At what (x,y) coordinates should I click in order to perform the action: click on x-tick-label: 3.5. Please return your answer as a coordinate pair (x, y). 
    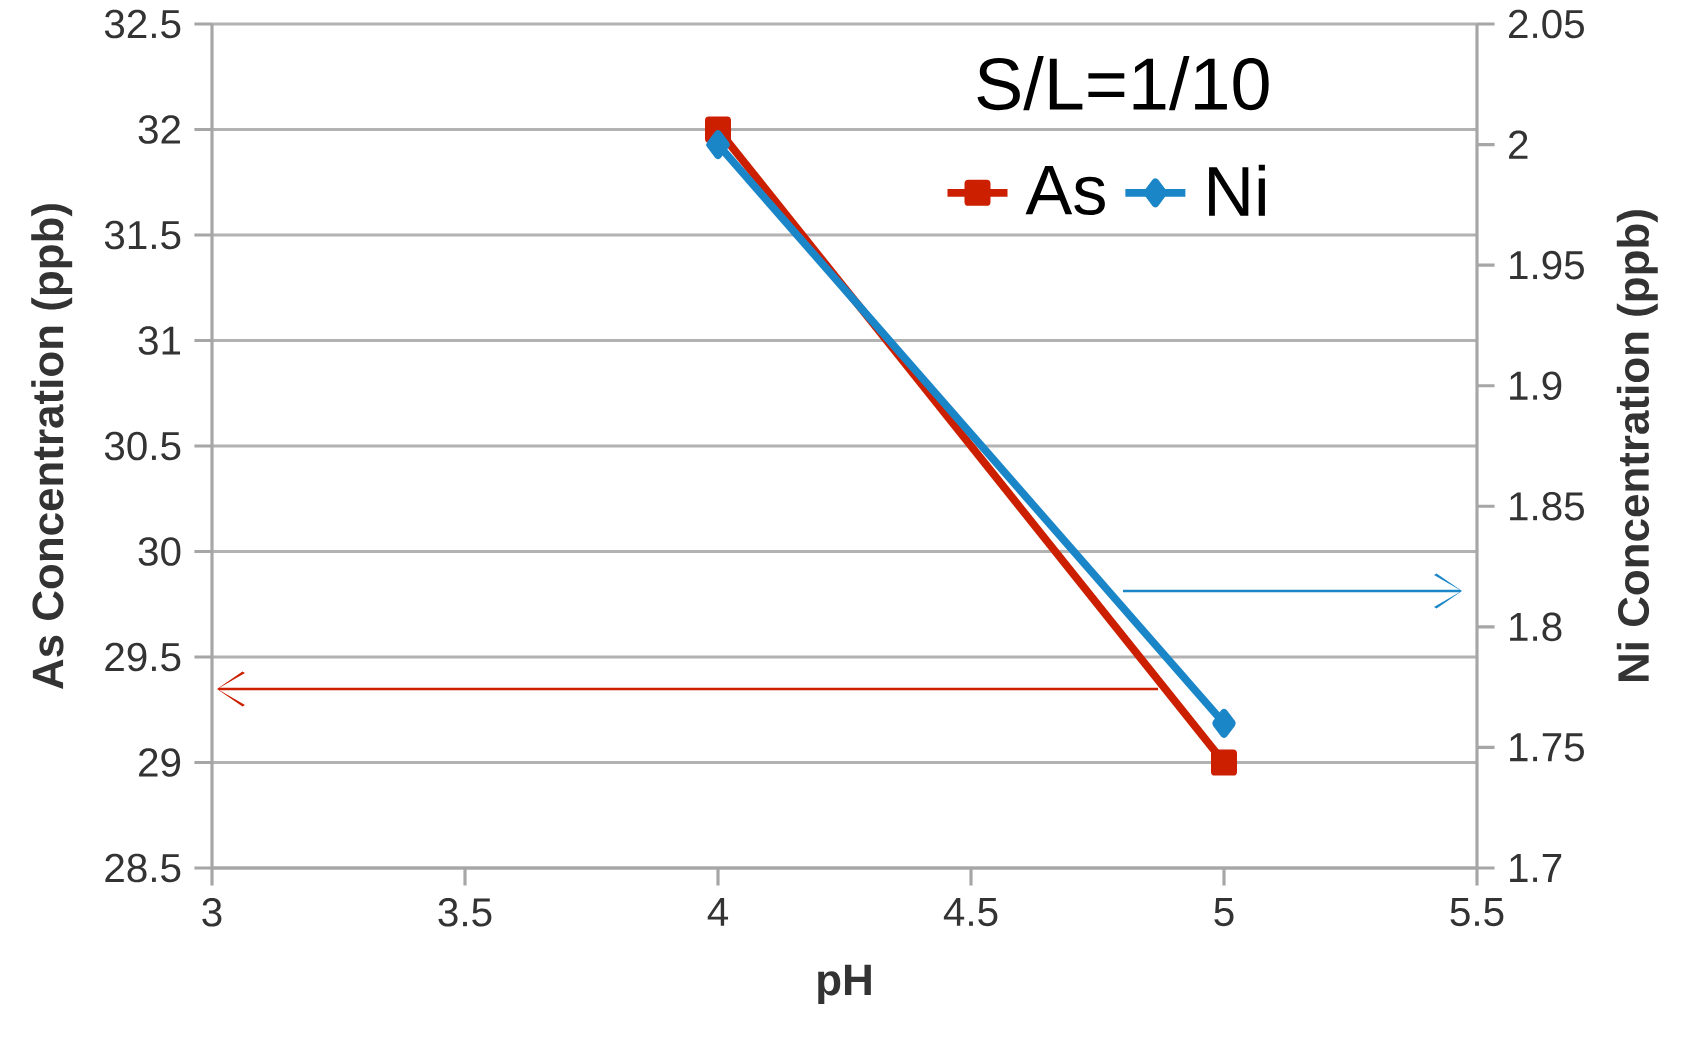
    Looking at the image, I should click on (465, 912).